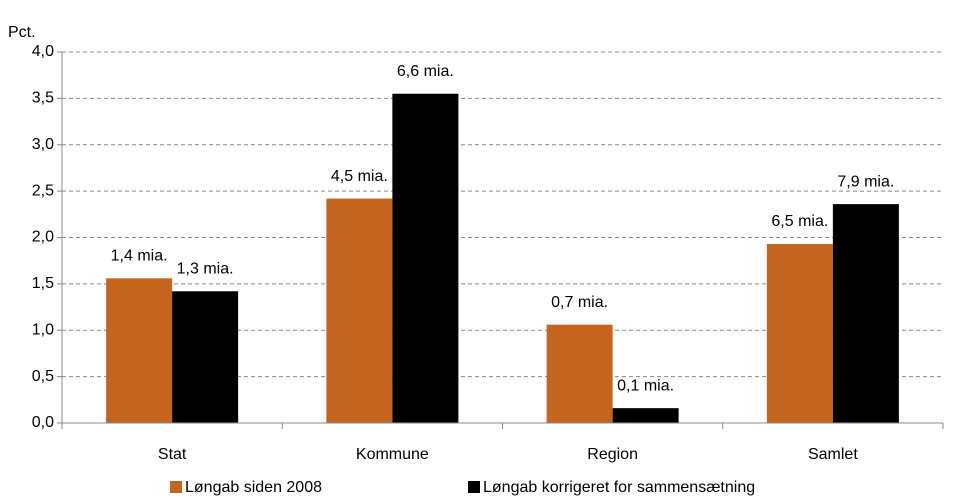 Image resolution: width=955 pixels, height=499 pixels. I want to click on legend-label: Løngab korrigeret for sammensætning, so click(619, 487).